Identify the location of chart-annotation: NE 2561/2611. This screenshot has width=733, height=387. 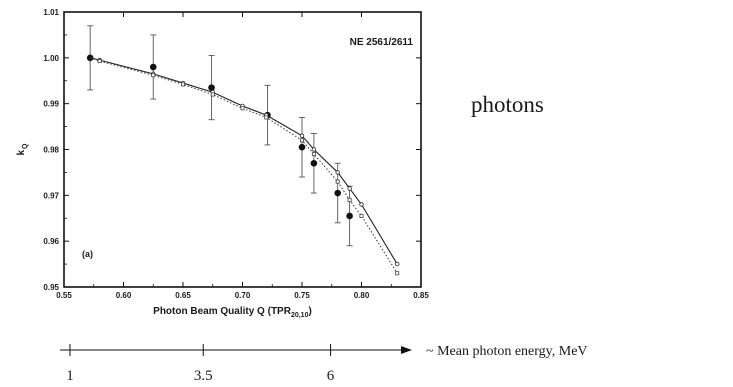
(382, 42).